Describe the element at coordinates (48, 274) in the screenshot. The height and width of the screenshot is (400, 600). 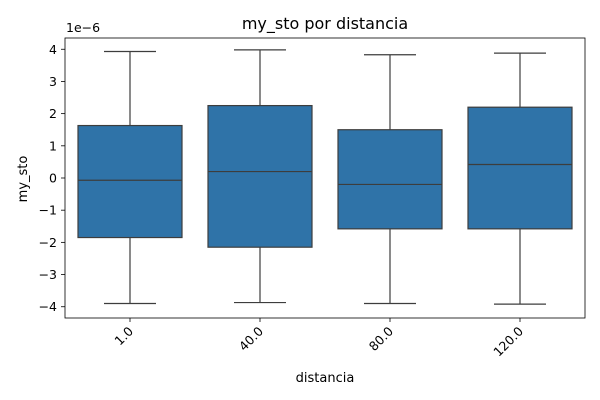
I see `y-tick-label: −3` at that location.